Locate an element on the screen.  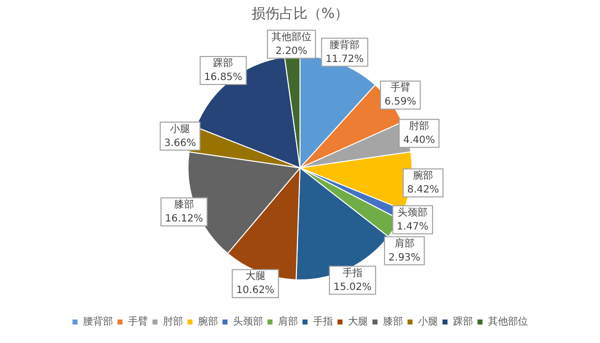
data-label: 16.85% is located at coordinates (223, 78).